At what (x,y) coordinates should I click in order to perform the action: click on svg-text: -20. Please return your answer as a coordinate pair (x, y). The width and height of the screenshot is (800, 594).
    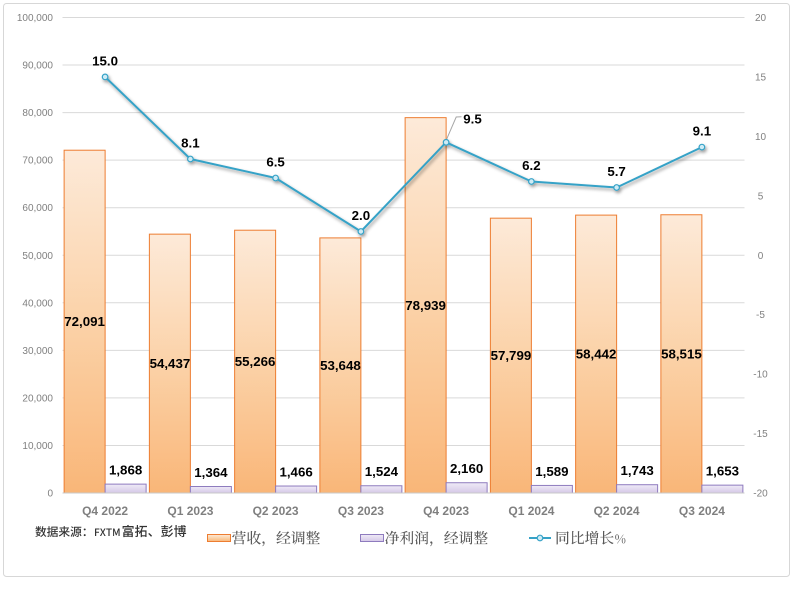
    Looking at the image, I should click on (760, 494).